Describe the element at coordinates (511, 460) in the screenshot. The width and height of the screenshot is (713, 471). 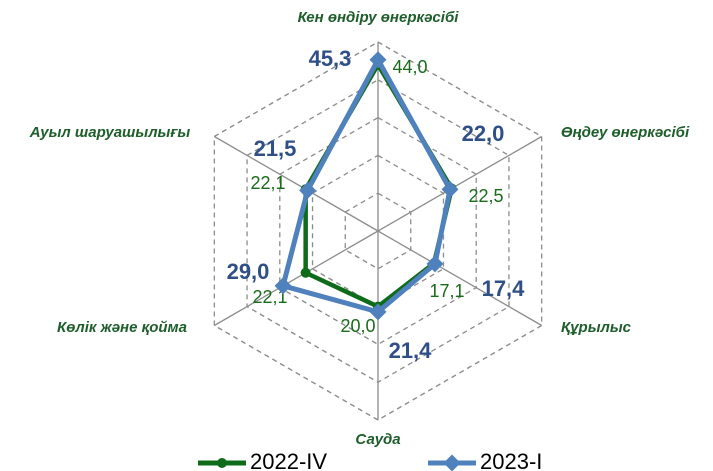
I see `legend-label: 2023-I` at that location.